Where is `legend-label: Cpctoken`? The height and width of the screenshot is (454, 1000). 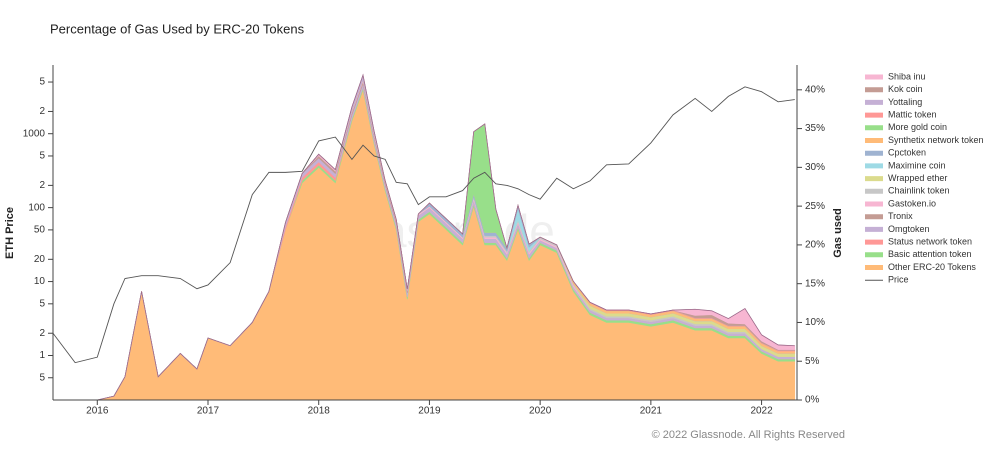 legend-label: Cpctoken is located at coordinates (907, 153).